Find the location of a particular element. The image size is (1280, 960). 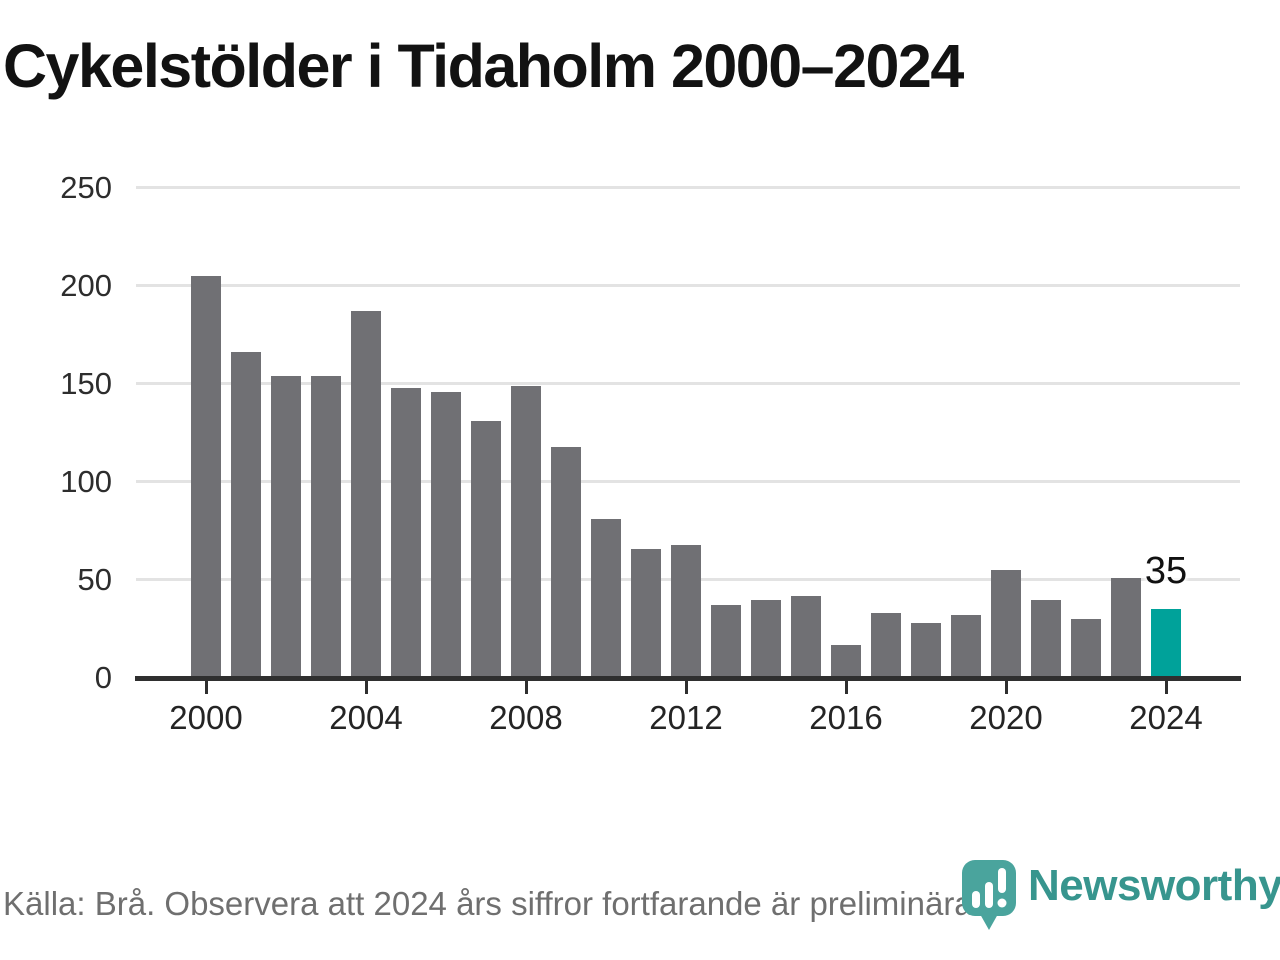

bar-2014 is located at coordinates (766, 638).